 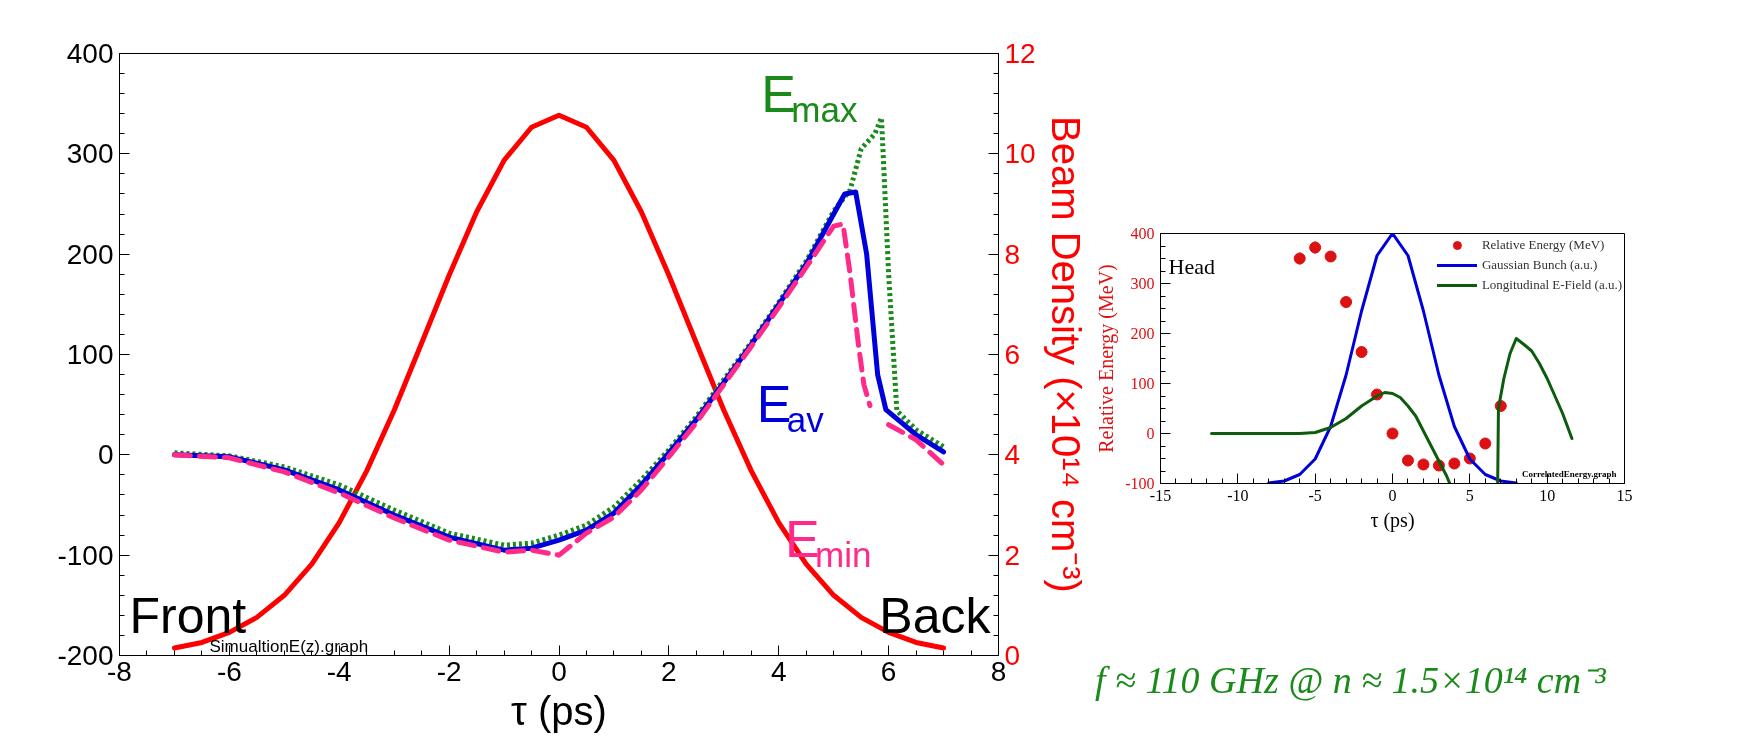 What do you see at coordinates (229, 671) in the screenshot?
I see `x-tick-label: -6` at bounding box center [229, 671].